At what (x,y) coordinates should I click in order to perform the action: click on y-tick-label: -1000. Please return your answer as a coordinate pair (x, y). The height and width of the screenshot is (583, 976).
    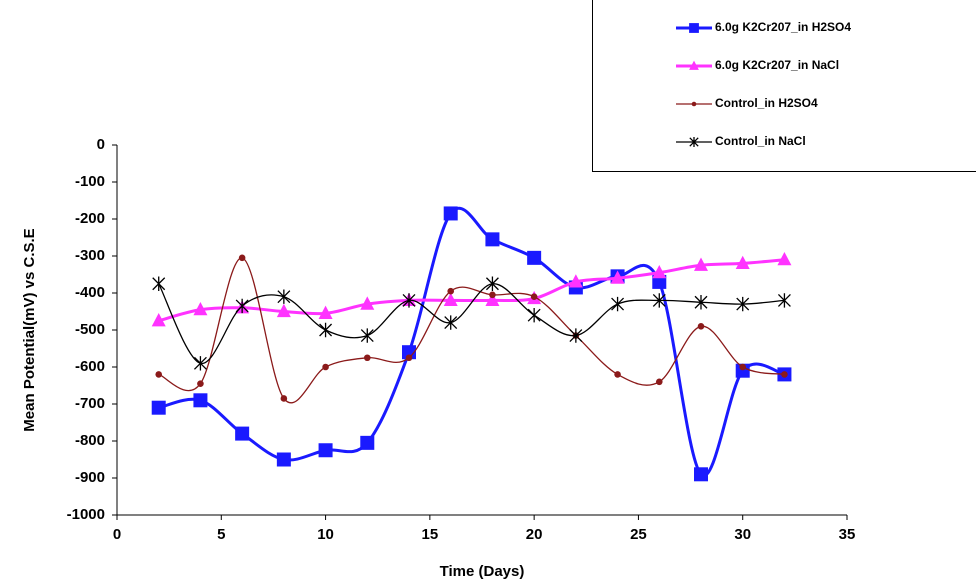
    Looking at the image, I should click on (86, 514).